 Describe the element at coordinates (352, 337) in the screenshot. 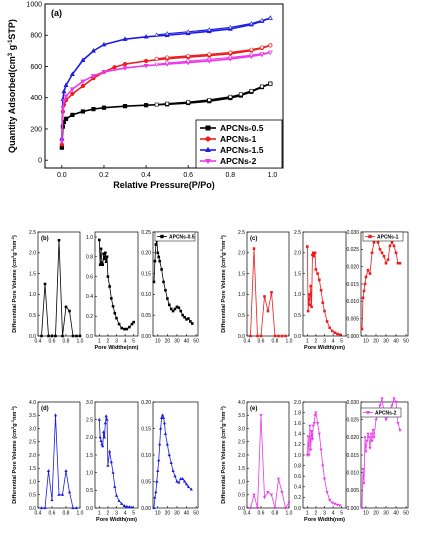

I see `y-tick-label: 0.000` at that location.